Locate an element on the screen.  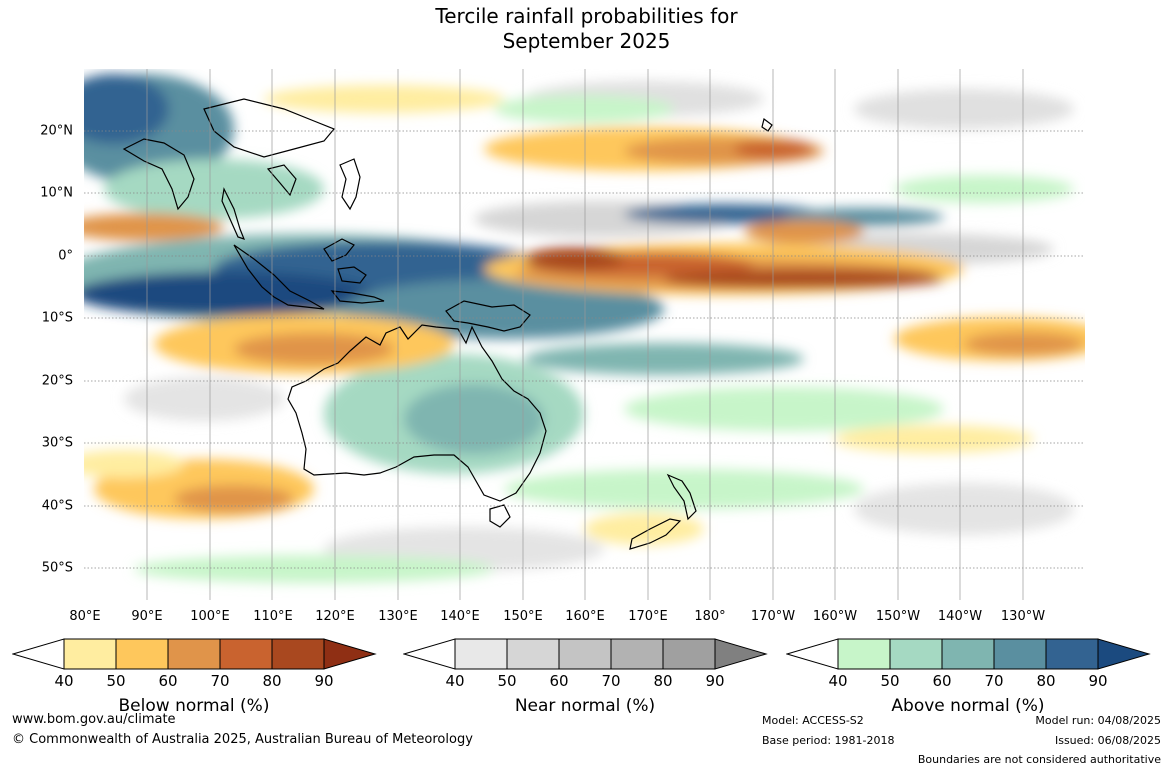
colorbar-near-normal is located at coordinates (585, 654).